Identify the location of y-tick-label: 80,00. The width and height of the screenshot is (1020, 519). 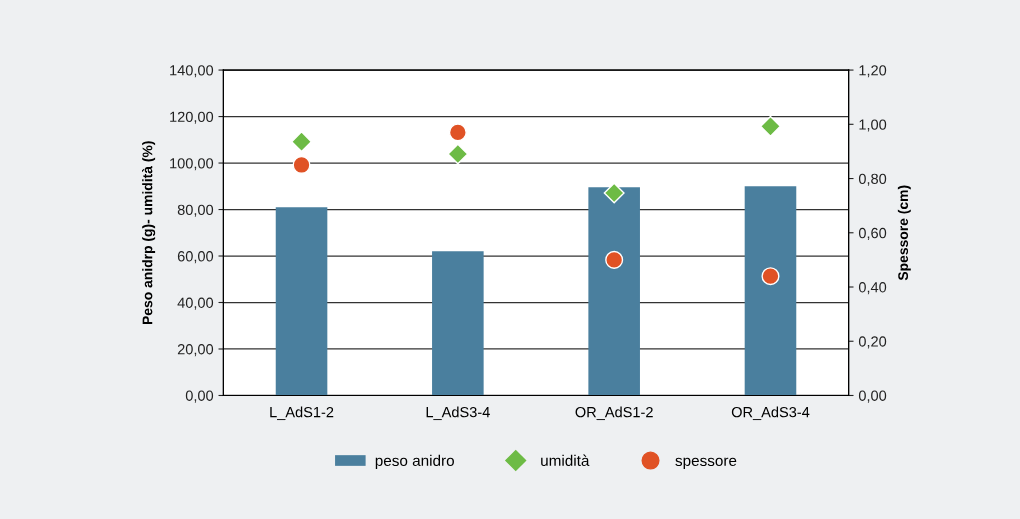
(195, 210).